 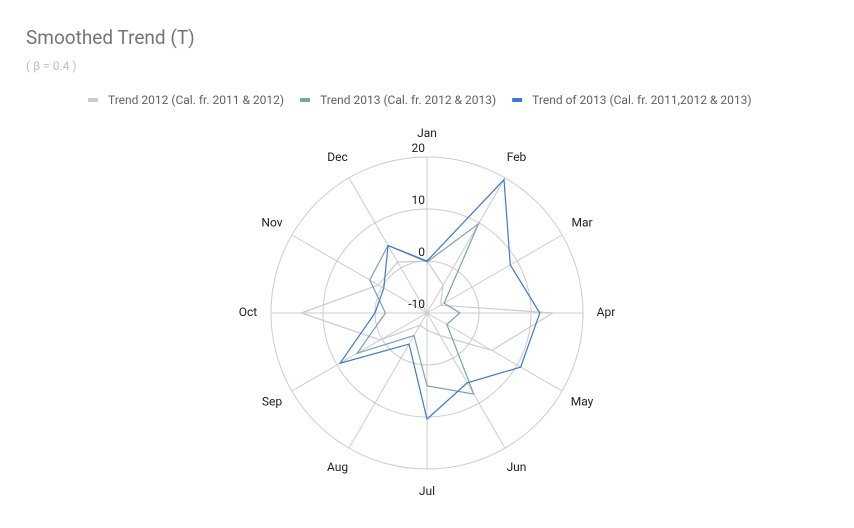 What do you see at coordinates (196, 100) in the screenshot?
I see `legend-label: Trend 2012 (Cal. fr. 2011 & 2012)` at bounding box center [196, 100].